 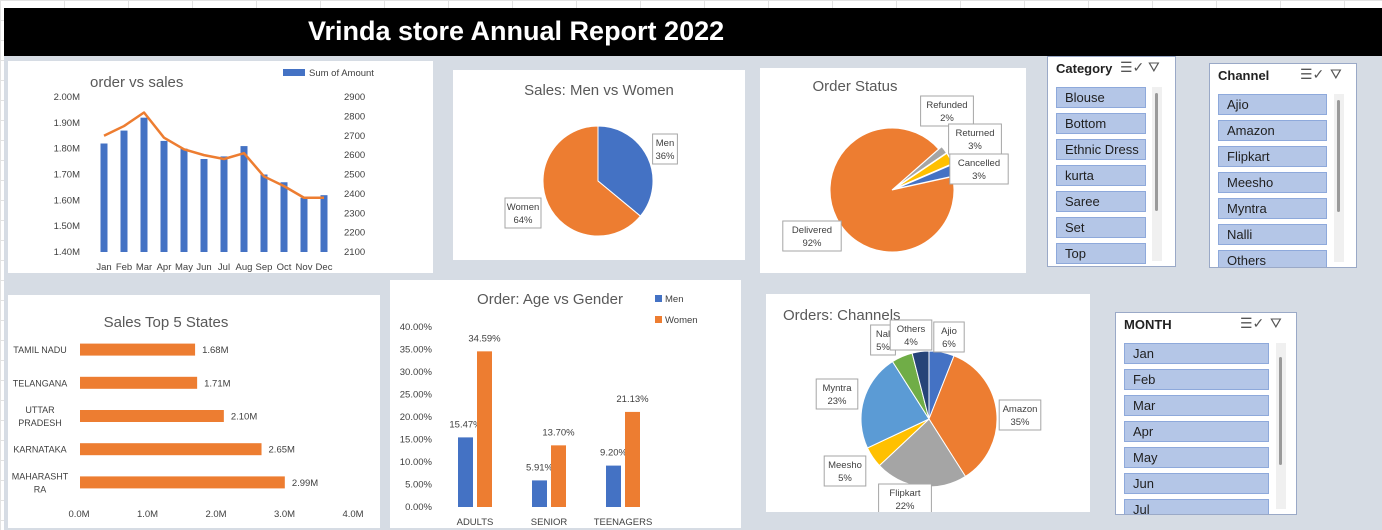 I want to click on data-label-returned-text: Returned, so click(x=974, y=133).